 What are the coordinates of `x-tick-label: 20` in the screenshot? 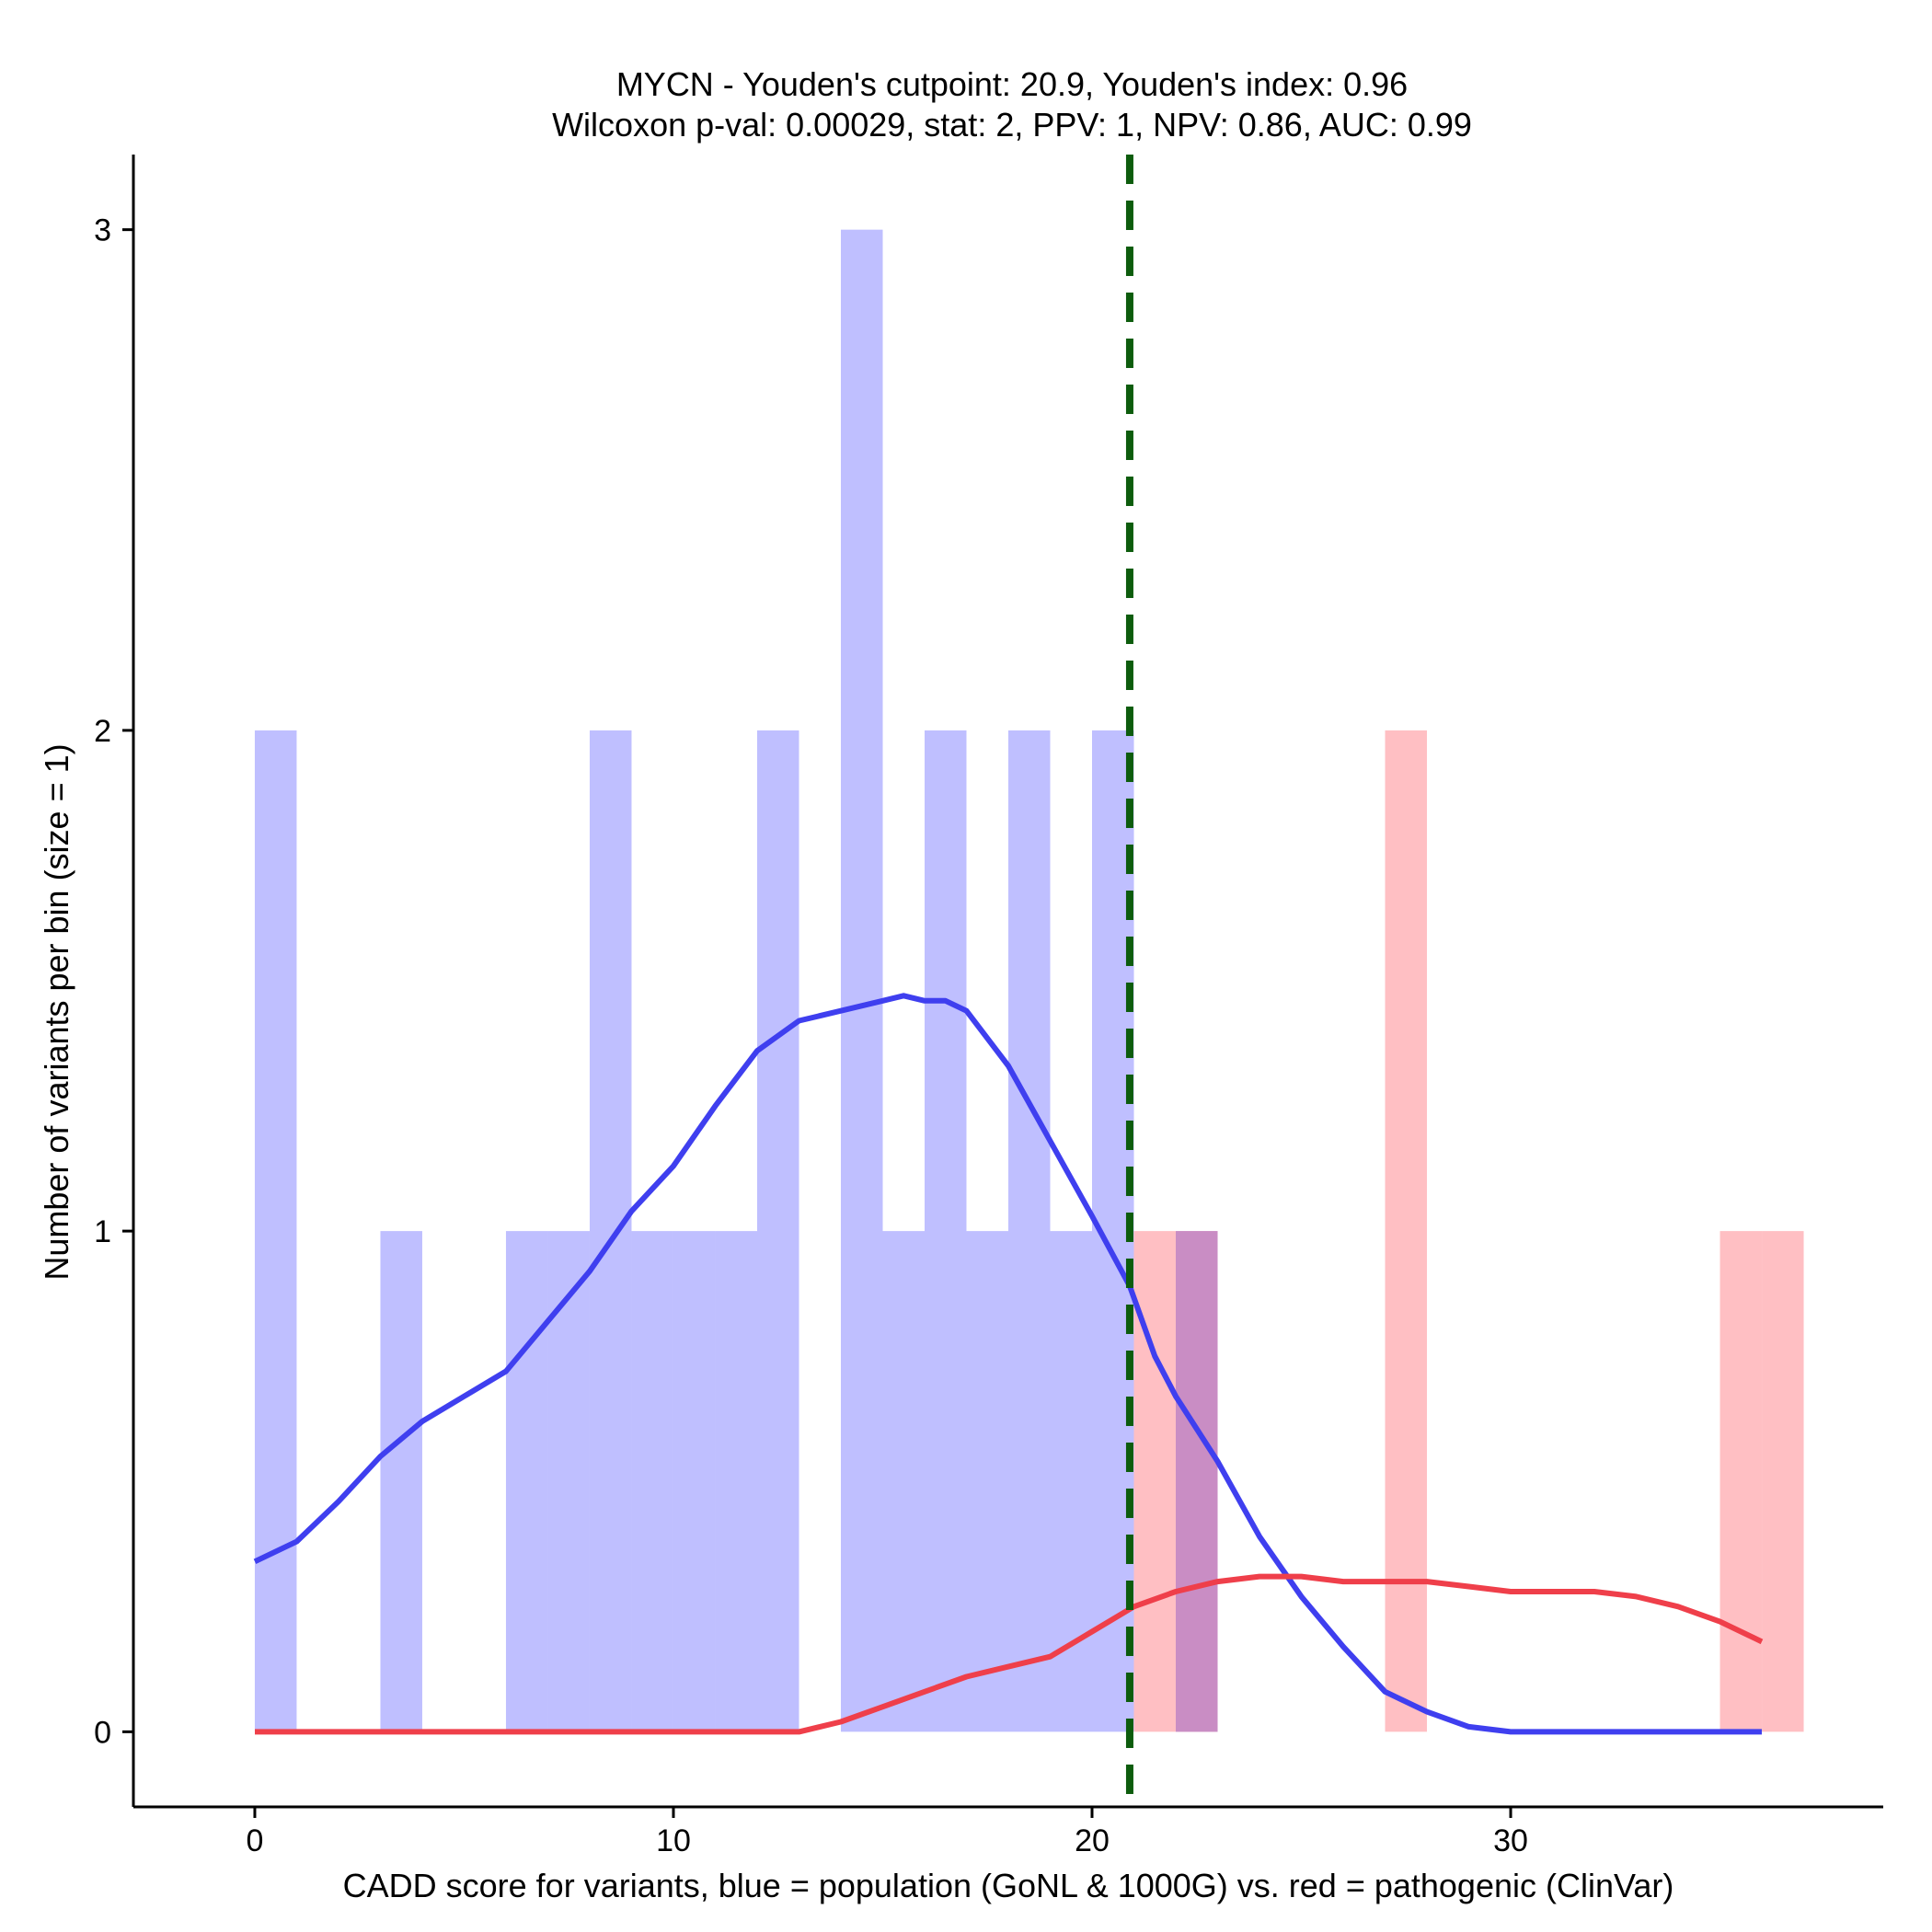 It's located at (1092, 1840).